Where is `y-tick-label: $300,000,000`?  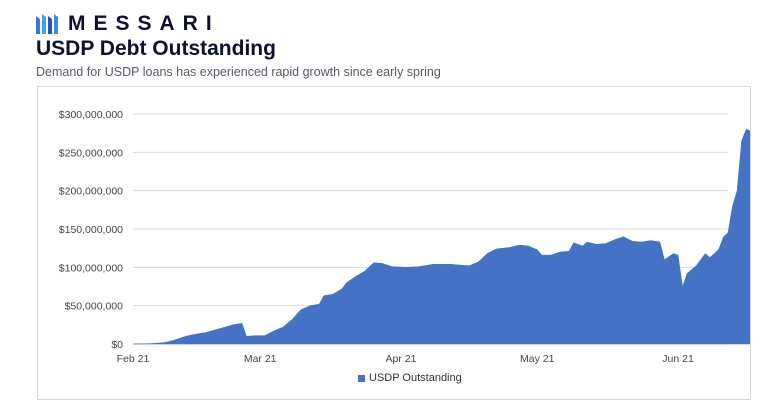
y-tick-label: $300,000,000 is located at coordinates (91, 115).